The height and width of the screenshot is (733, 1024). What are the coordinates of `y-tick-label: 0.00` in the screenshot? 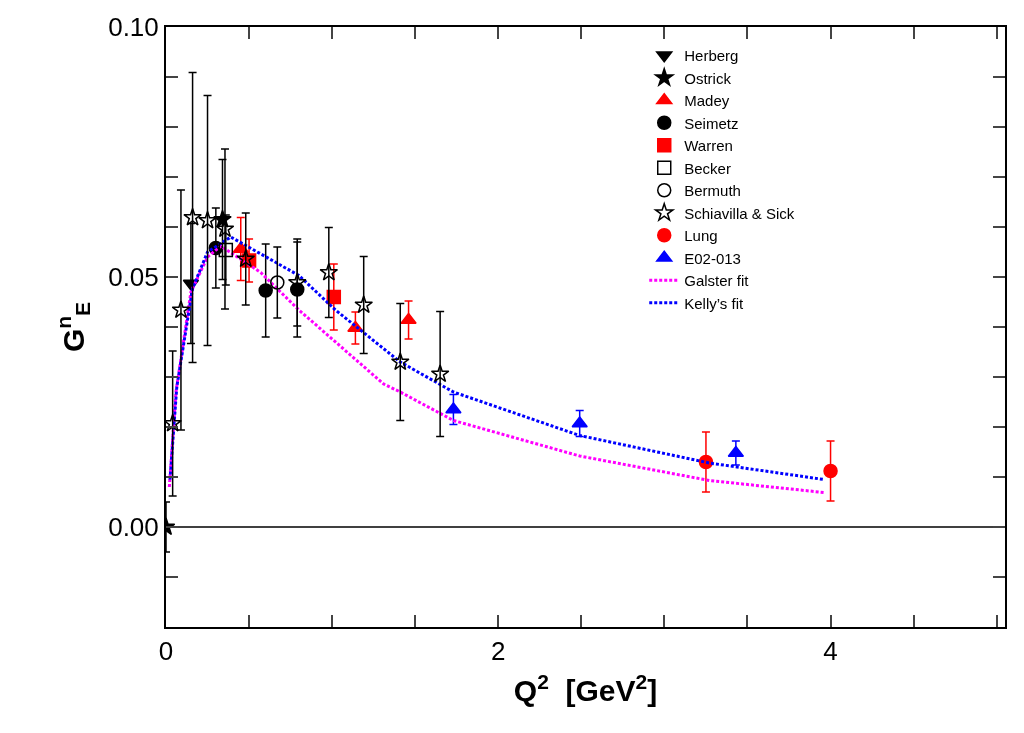 It's located at (133, 527).